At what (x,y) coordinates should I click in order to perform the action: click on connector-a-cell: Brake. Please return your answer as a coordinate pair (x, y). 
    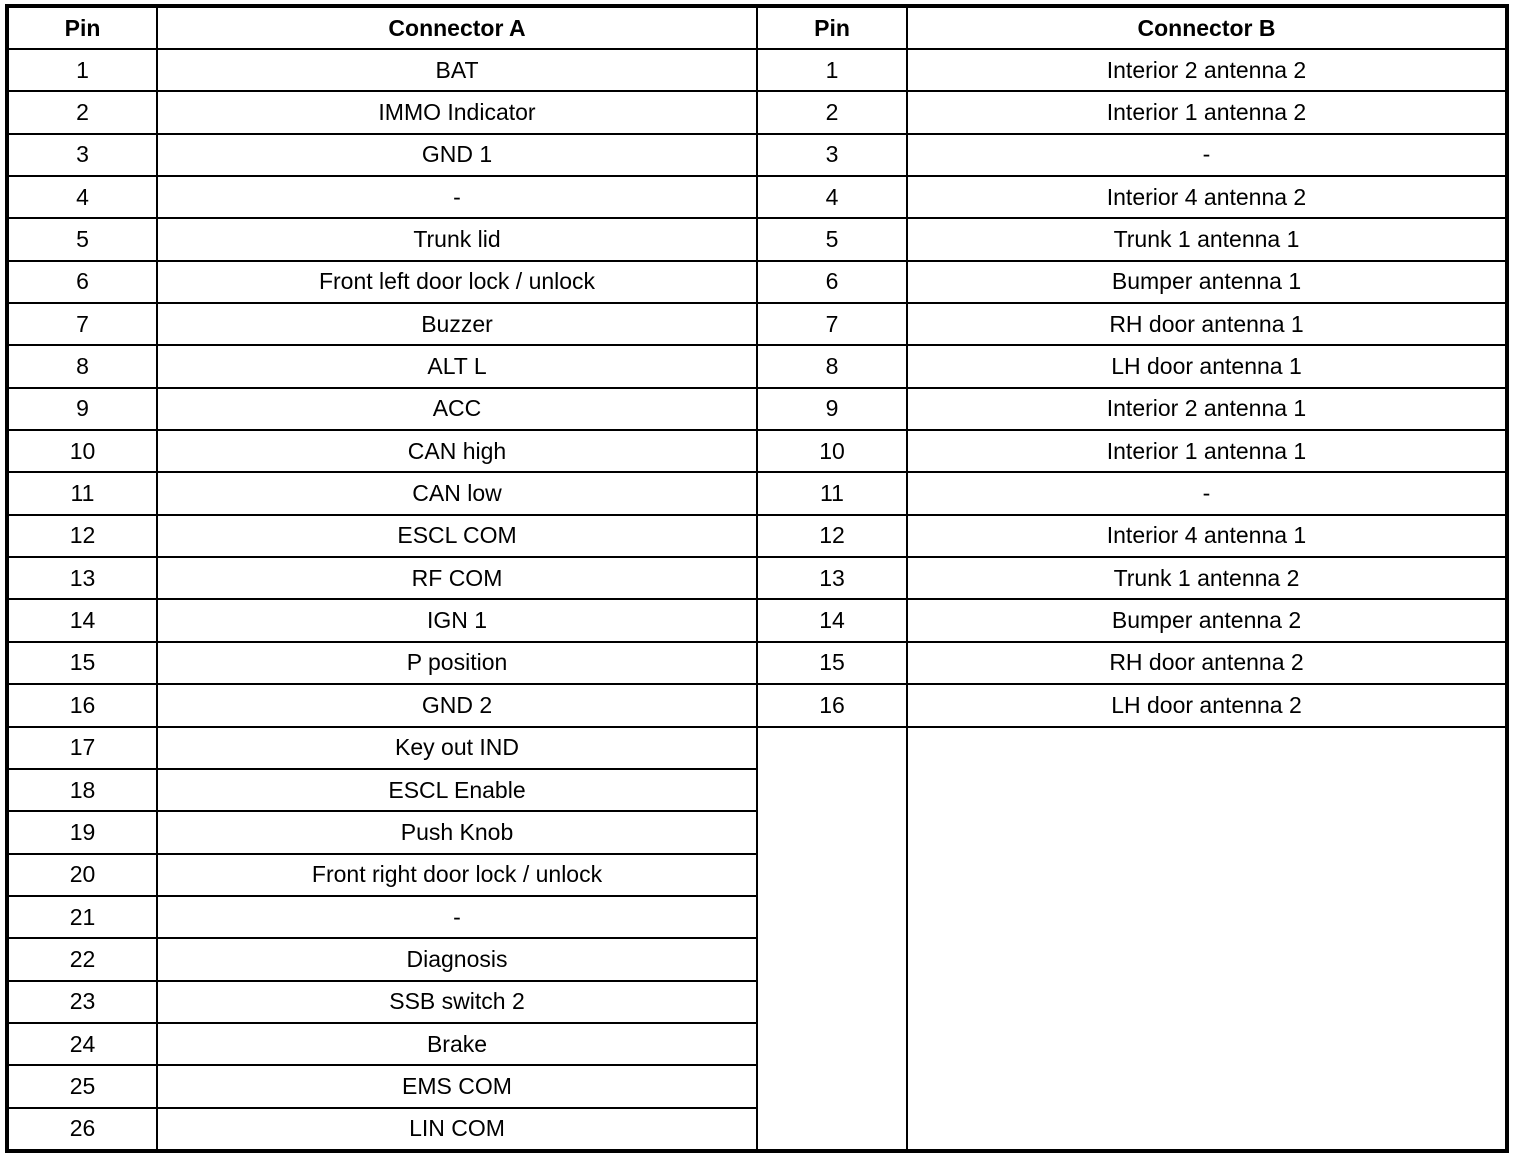
    Looking at the image, I should click on (457, 1044).